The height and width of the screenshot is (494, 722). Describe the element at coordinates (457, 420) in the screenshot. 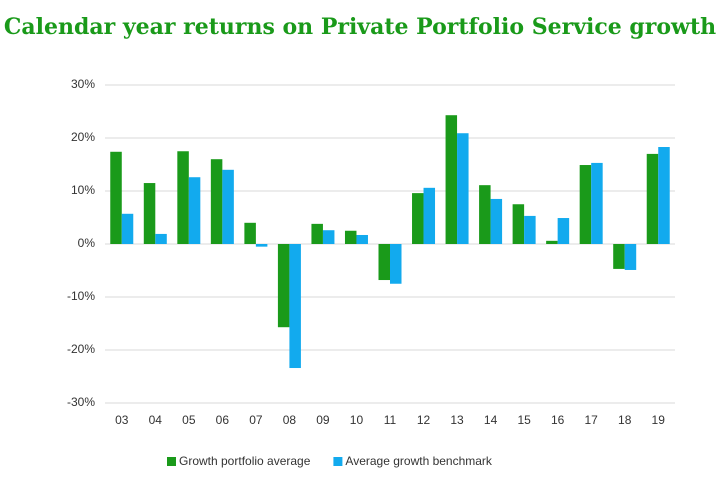

I see `x-tick-label: 13` at that location.